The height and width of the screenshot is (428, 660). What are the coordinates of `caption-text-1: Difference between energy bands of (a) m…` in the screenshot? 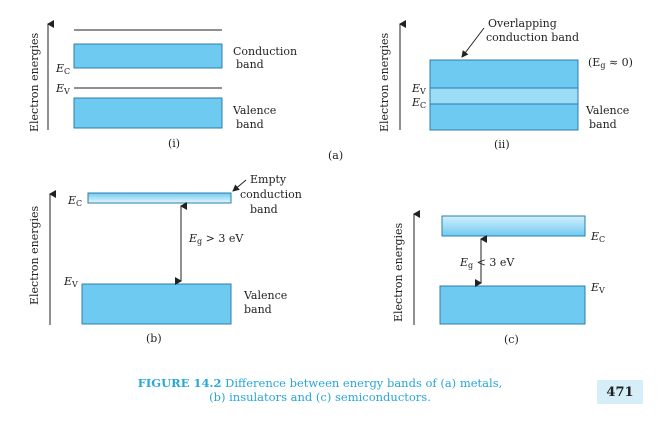 It's located at (362, 383).